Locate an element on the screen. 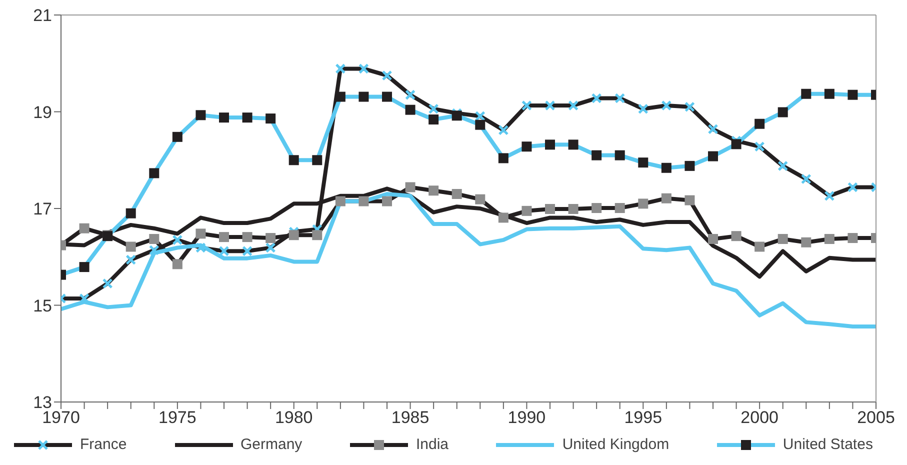  x-tick-label: 1995 is located at coordinates (643, 418).